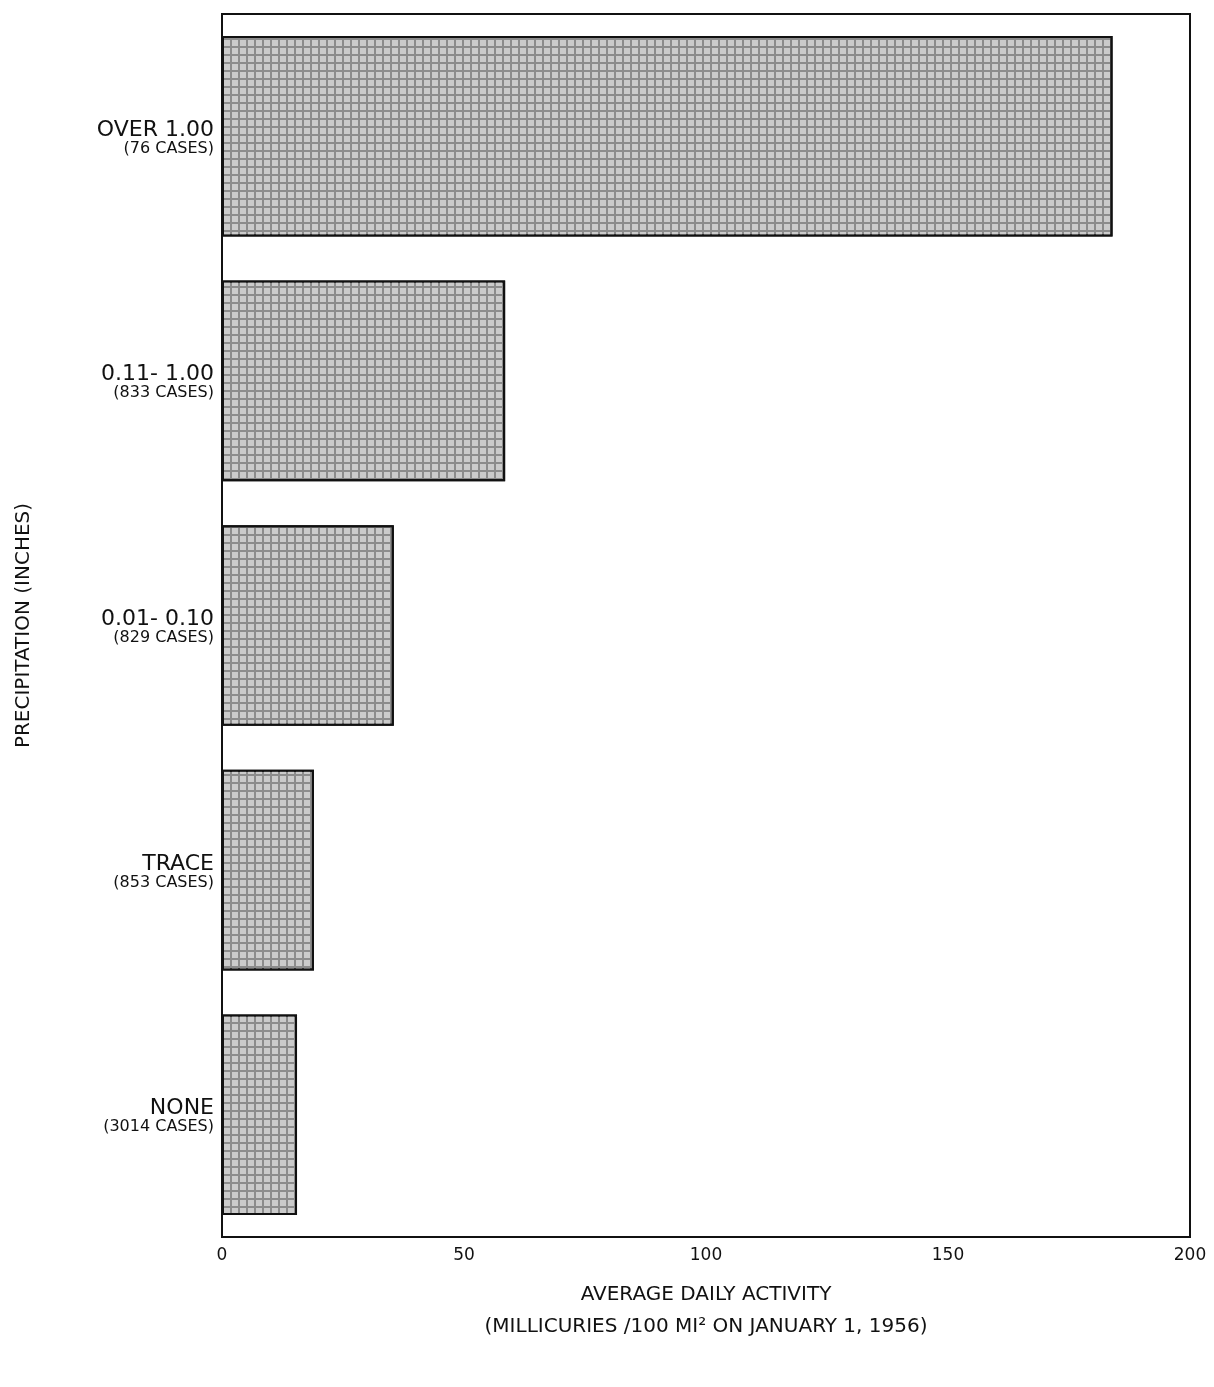 The image size is (1214, 1387). What do you see at coordinates (163, 870) in the screenshot?
I see `y-tick-label: TRACE (853 CASES)` at bounding box center [163, 870].